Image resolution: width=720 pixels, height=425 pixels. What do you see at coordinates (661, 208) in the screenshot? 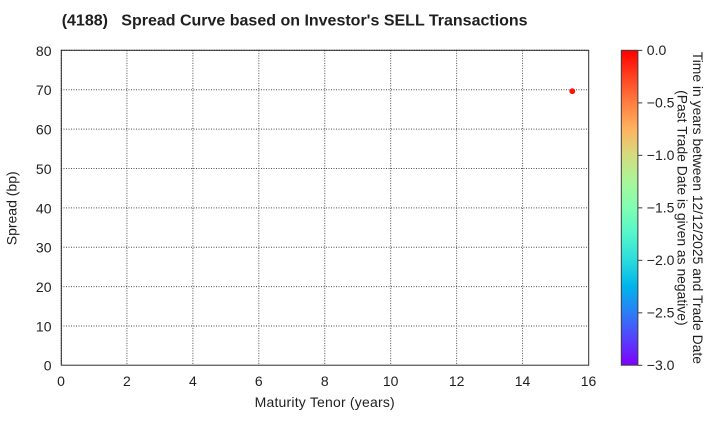
I see `svg-text: −1.5` at bounding box center [661, 208].